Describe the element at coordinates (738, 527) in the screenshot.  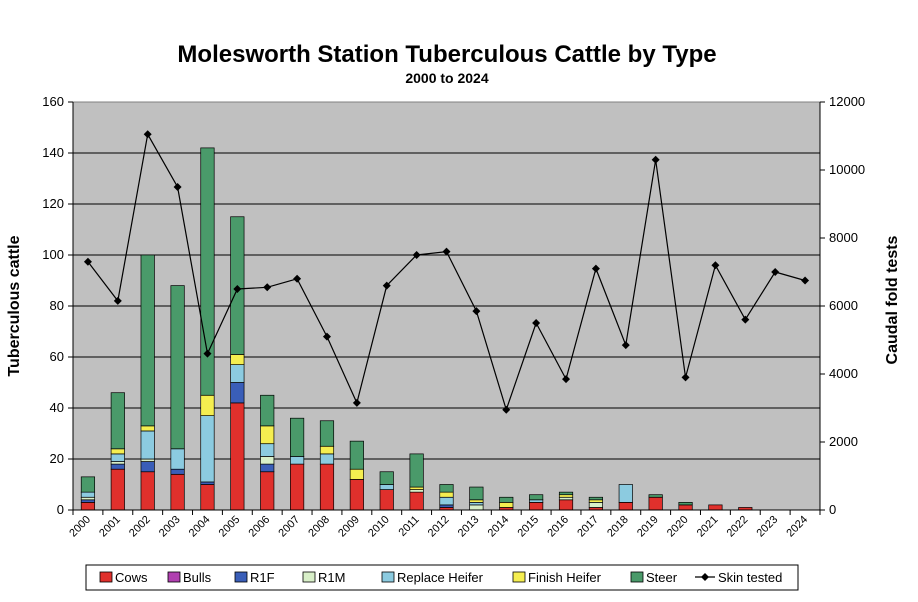
I see `x-tick-label: 2022` at that location.